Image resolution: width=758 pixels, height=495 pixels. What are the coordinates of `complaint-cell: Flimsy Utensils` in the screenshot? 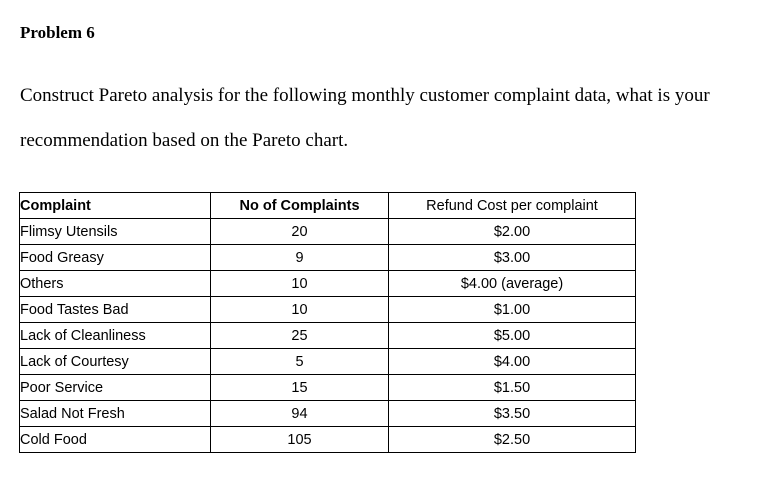 It's located at (115, 231).